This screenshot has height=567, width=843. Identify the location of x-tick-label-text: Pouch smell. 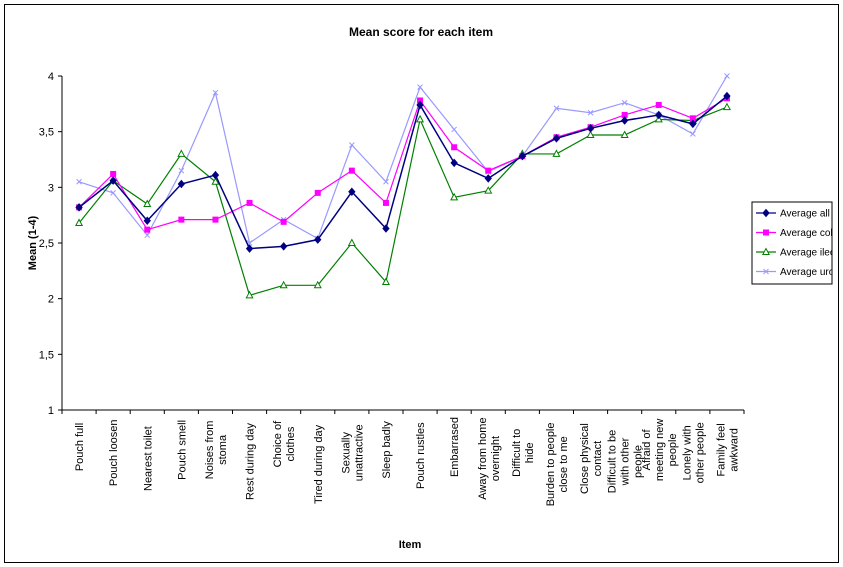
(182, 450).